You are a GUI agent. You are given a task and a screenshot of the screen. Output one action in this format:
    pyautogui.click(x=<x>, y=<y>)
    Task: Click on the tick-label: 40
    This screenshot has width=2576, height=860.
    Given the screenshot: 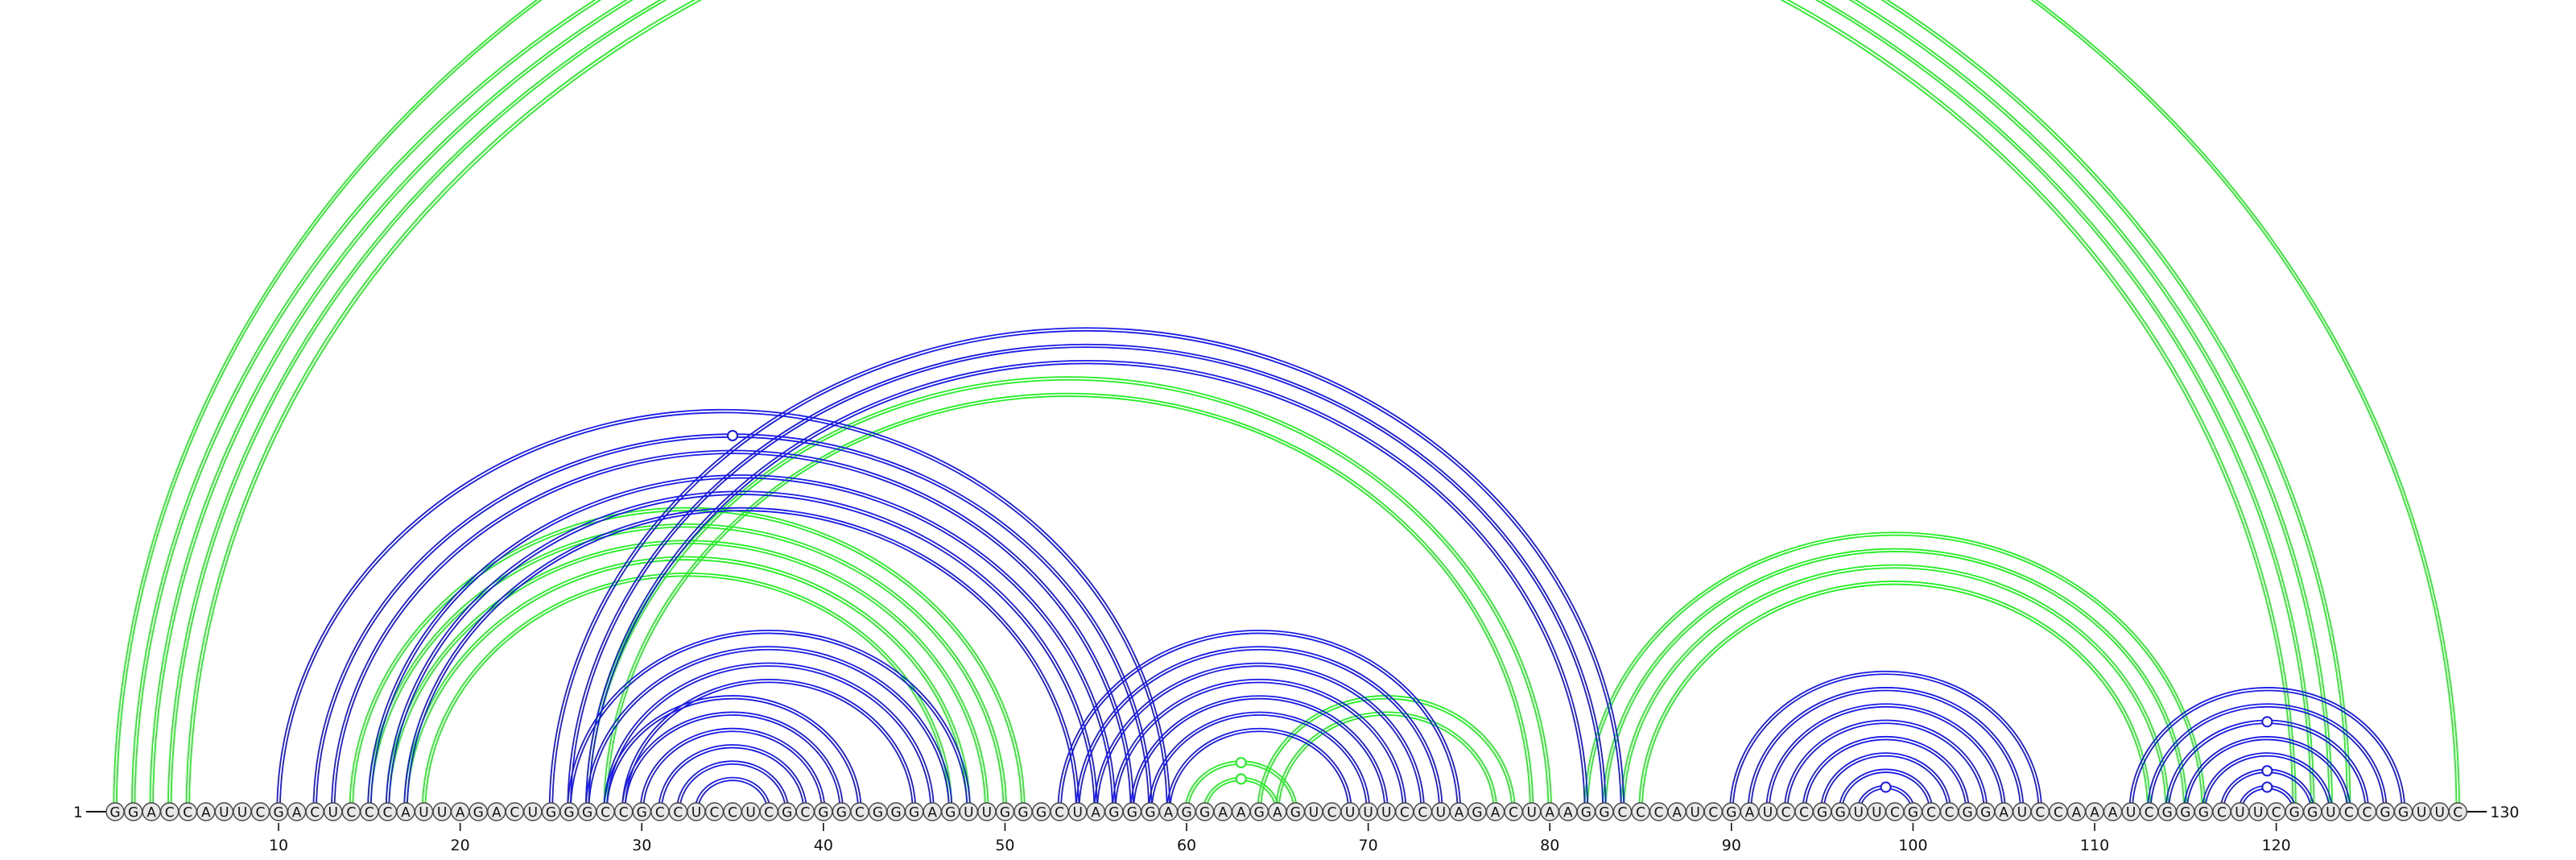 What is the action you would take?
    pyautogui.click(x=823, y=845)
    